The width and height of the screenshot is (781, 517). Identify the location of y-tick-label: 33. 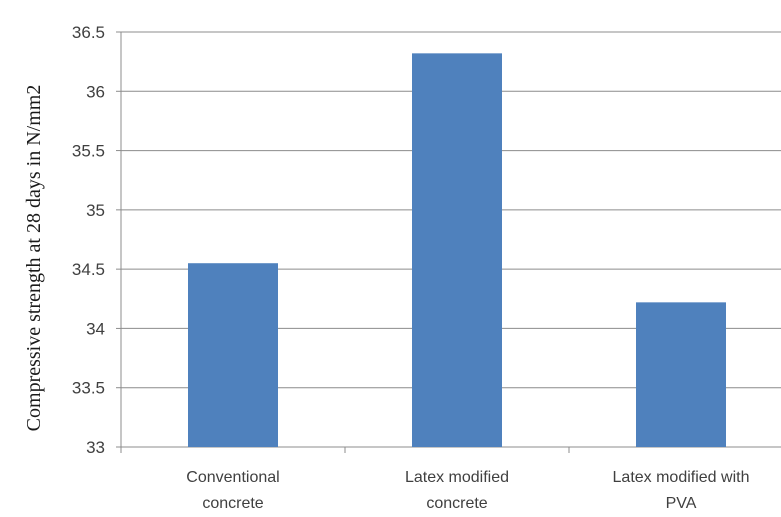
(95, 447).